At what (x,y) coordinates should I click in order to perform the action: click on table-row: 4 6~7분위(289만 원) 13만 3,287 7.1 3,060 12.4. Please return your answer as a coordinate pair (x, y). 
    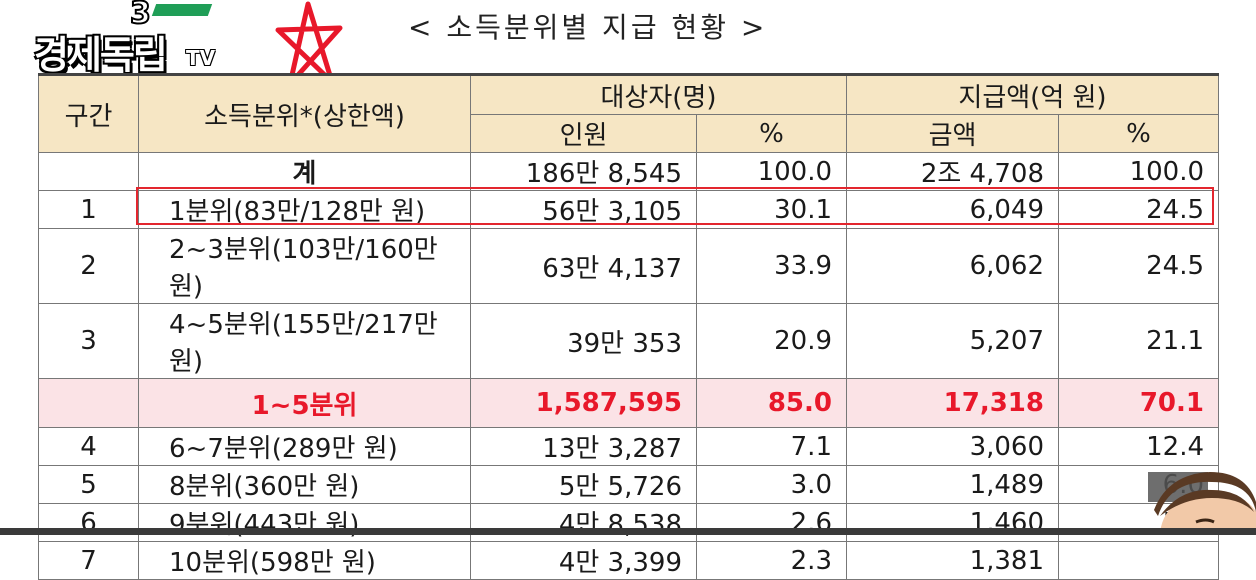
    Looking at the image, I should click on (628, 446).